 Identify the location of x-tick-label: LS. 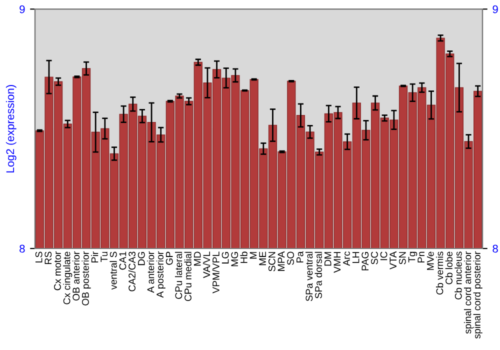
(38, 257).